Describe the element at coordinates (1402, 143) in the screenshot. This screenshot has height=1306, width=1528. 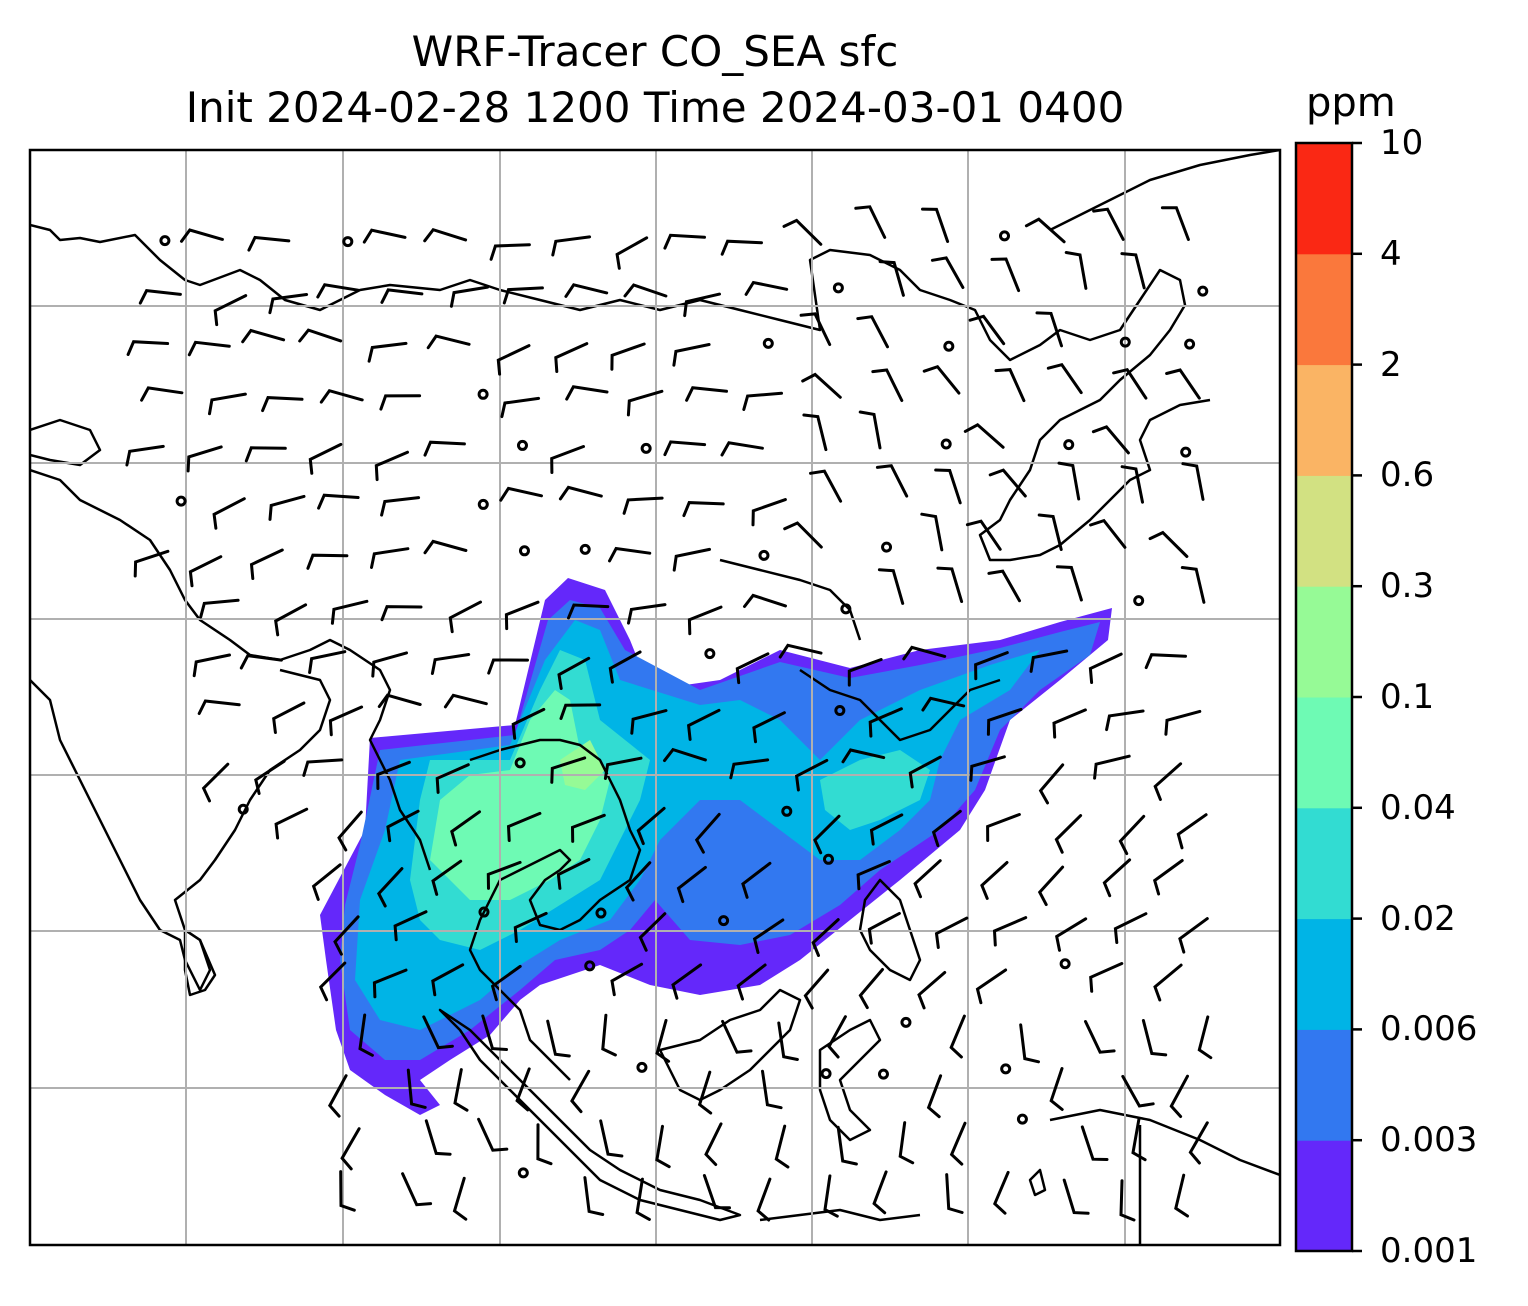
I see `colorbar-tick-label: 10` at that location.